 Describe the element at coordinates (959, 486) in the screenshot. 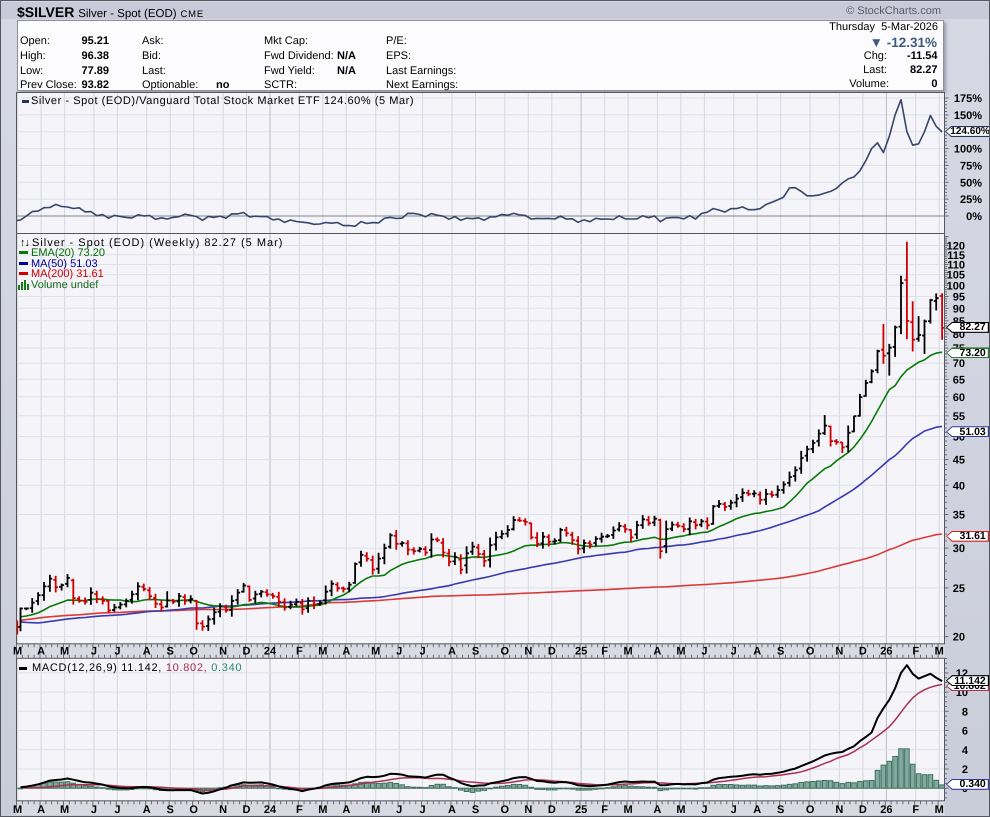

I see `svg-text: 40` at that location.